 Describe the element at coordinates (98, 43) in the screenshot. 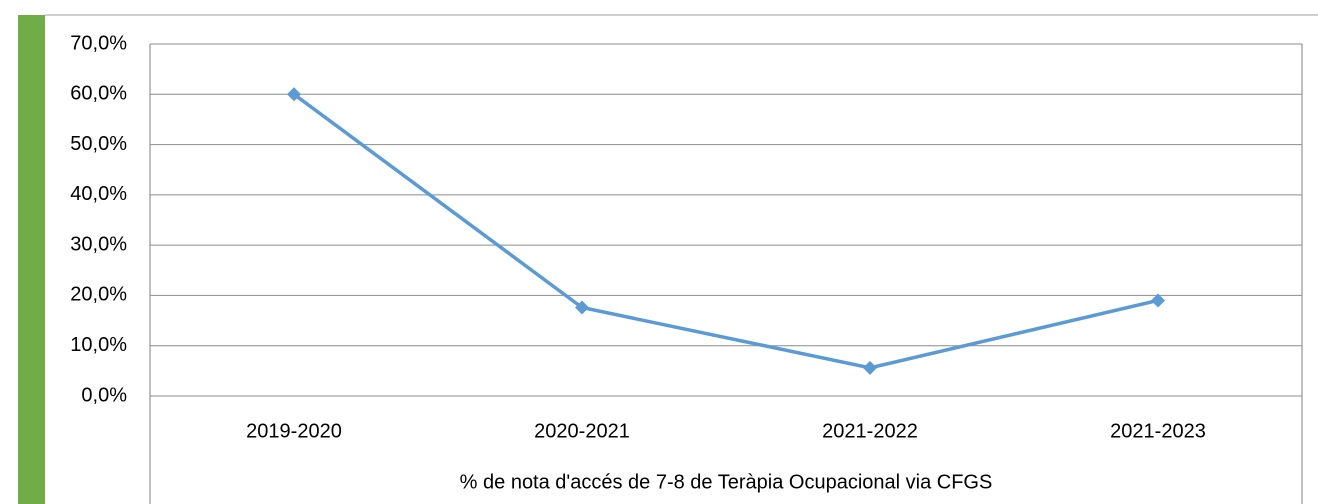

I see `y-tick-label: 70,0%` at that location.